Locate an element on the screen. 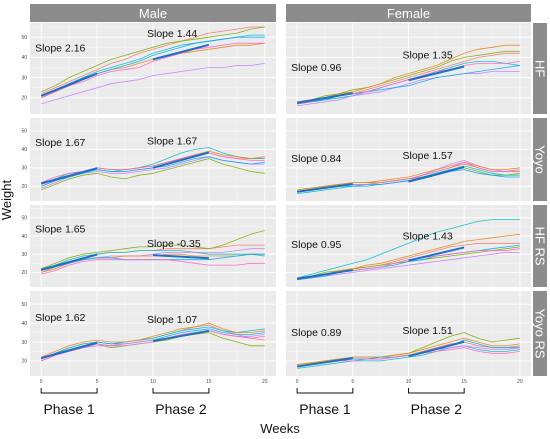 Image resolution: width=550 pixels, height=439 pixels. slope-annotation: Slope 1.35 is located at coordinates (428, 55).